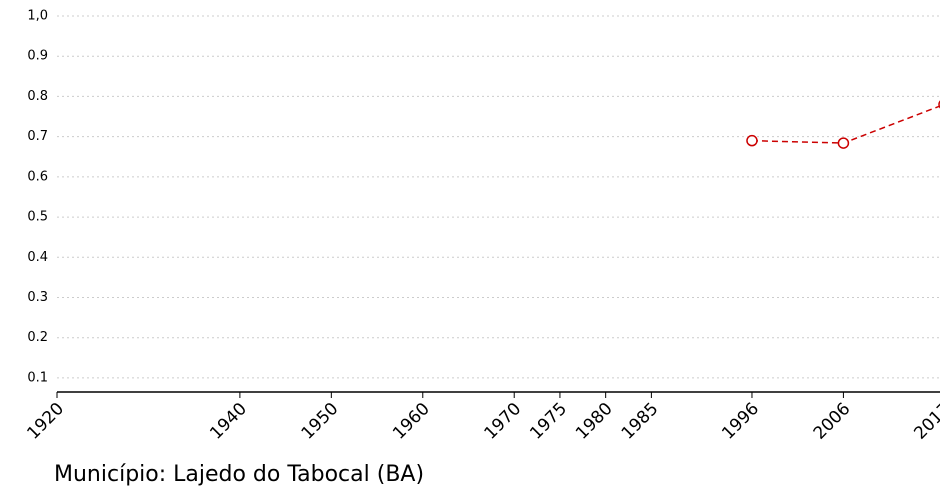  Describe the element at coordinates (37, 337) in the screenshot. I see `y-tick-label: 0.2` at that location.